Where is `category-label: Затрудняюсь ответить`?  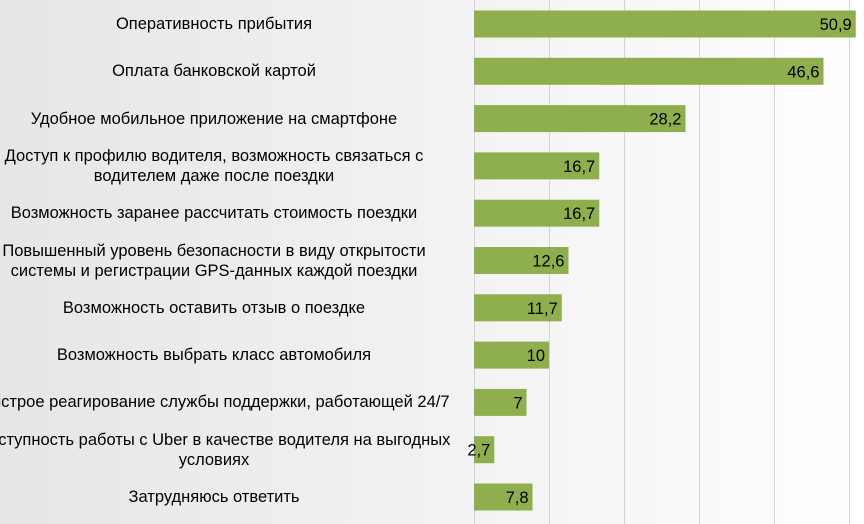 category-label: Затрудняюсь ответить is located at coordinates (214, 497).